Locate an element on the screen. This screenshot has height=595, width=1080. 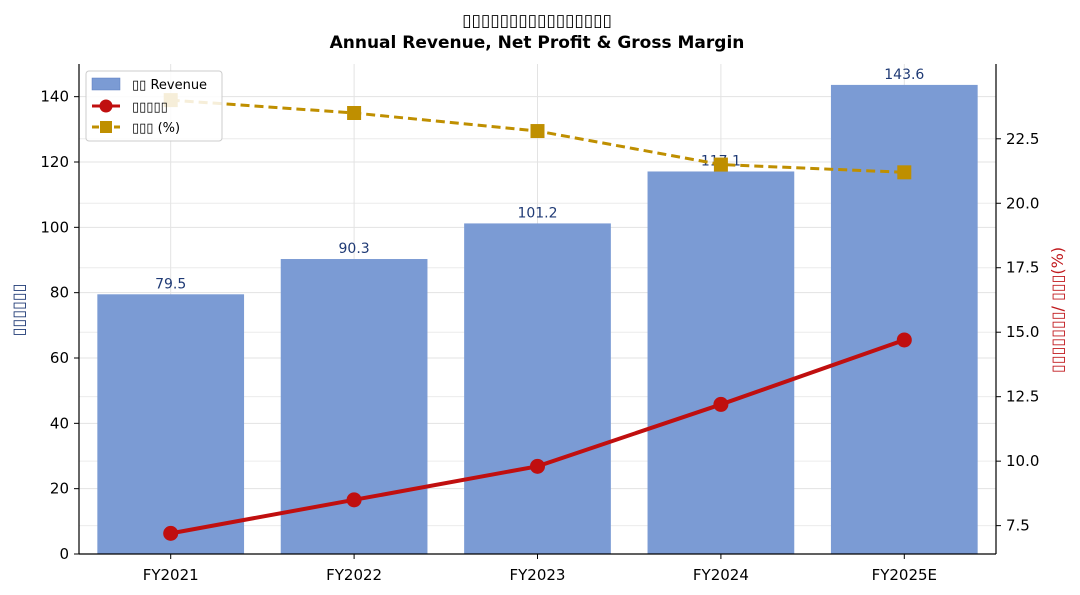
bar-value-label: 79.5 is located at coordinates (170, 284).